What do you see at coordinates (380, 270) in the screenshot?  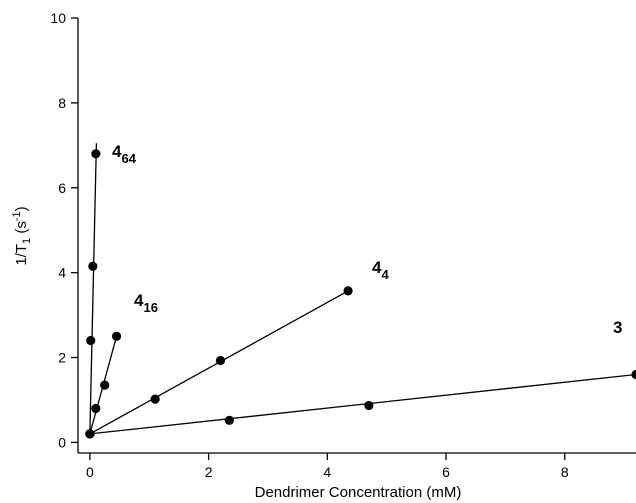 I see `series-label-4-4: 44` at bounding box center [380, 270].